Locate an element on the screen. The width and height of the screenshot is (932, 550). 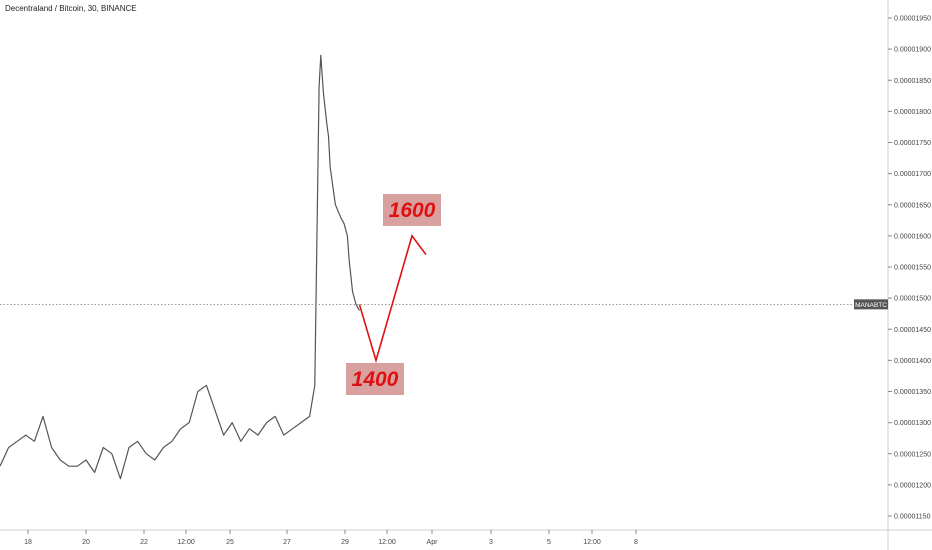
x-tick-label: 22 is located at coordinates (144, 542).